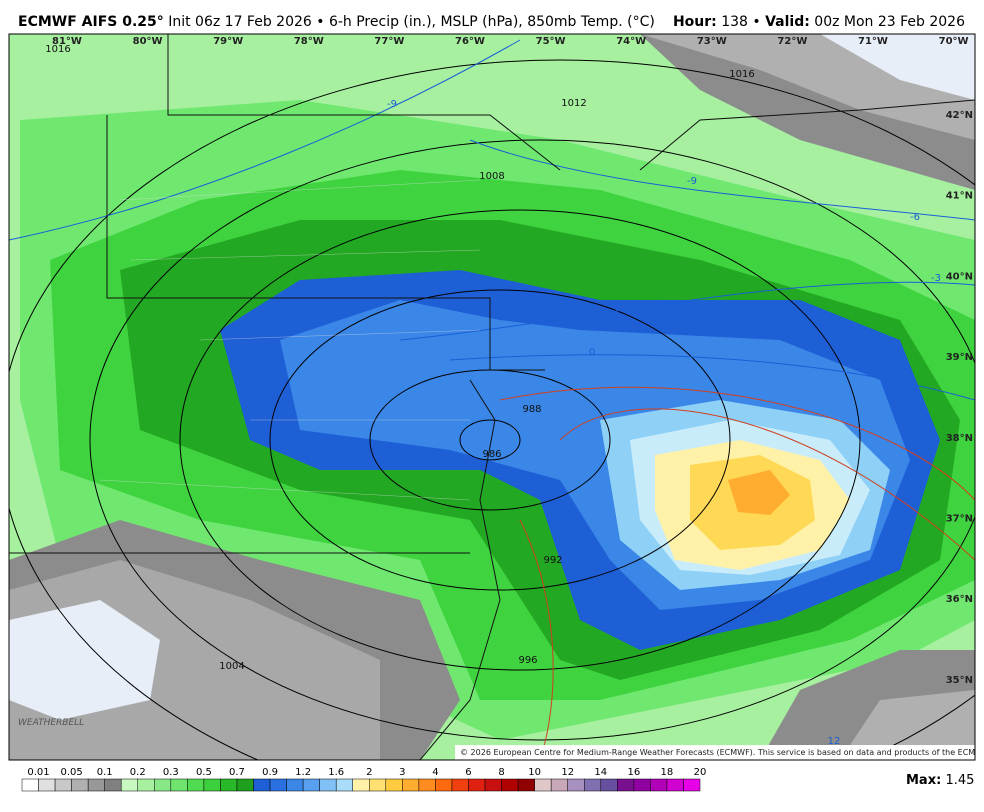 The height and width of the screenshot is (812, 984). What do you see at coordinates (470, 41) in the screenshot?
I see `longitude-label: 76°W` at bounding box center [470, 41].